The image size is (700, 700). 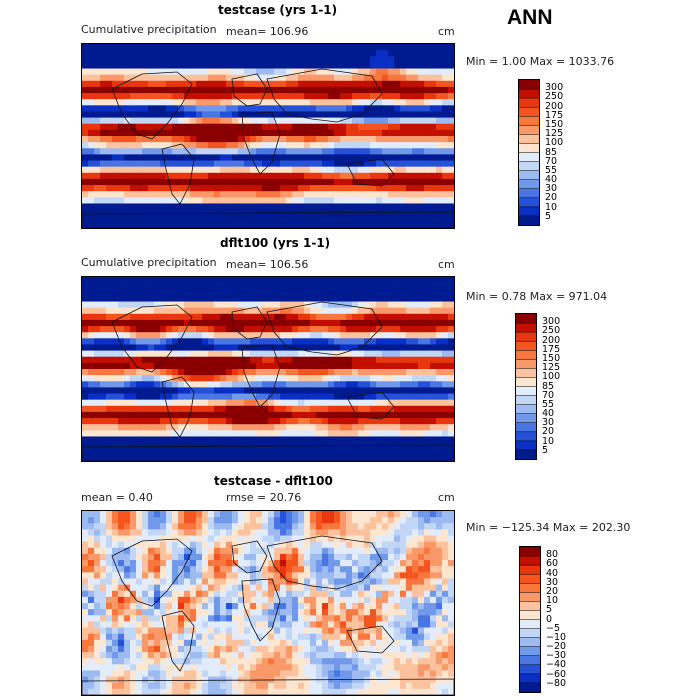 What do you see at coordinates (556, 674) in the screenshot?
I see `colorbar-tick-label: −60` at bounding box center [556, 674].